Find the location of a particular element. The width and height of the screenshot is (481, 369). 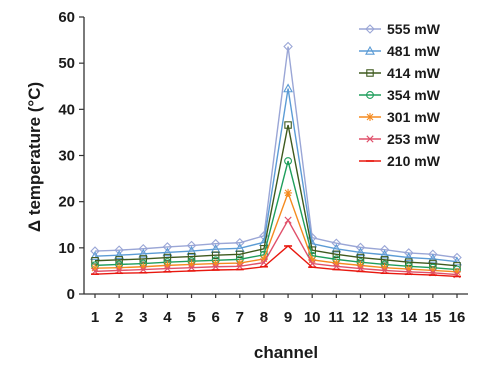

x-tick-label: 6 is located at coordinates (215, 317).